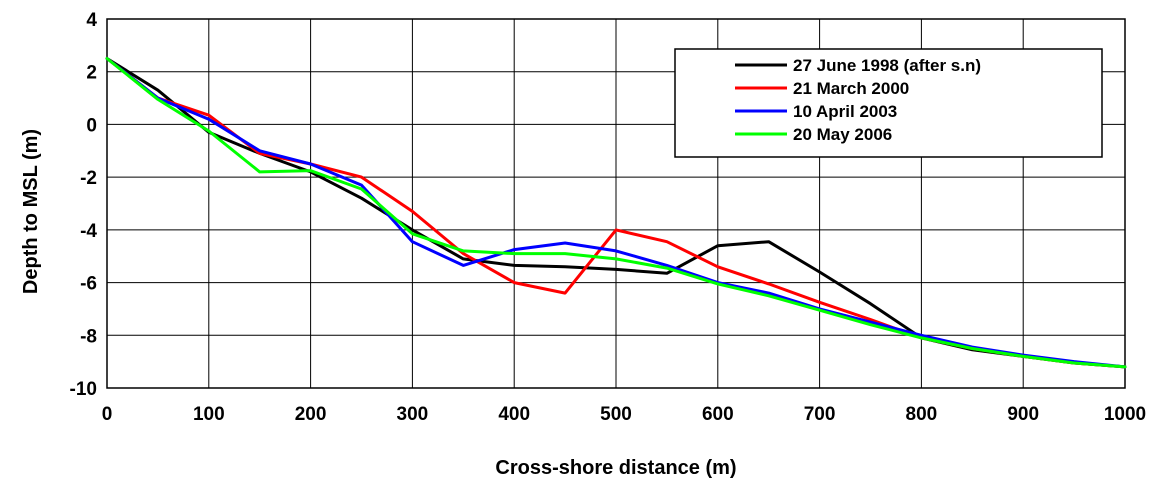 The image size is (1163, 485). I want to click on x-tick-label: 500, so click(616, 414).